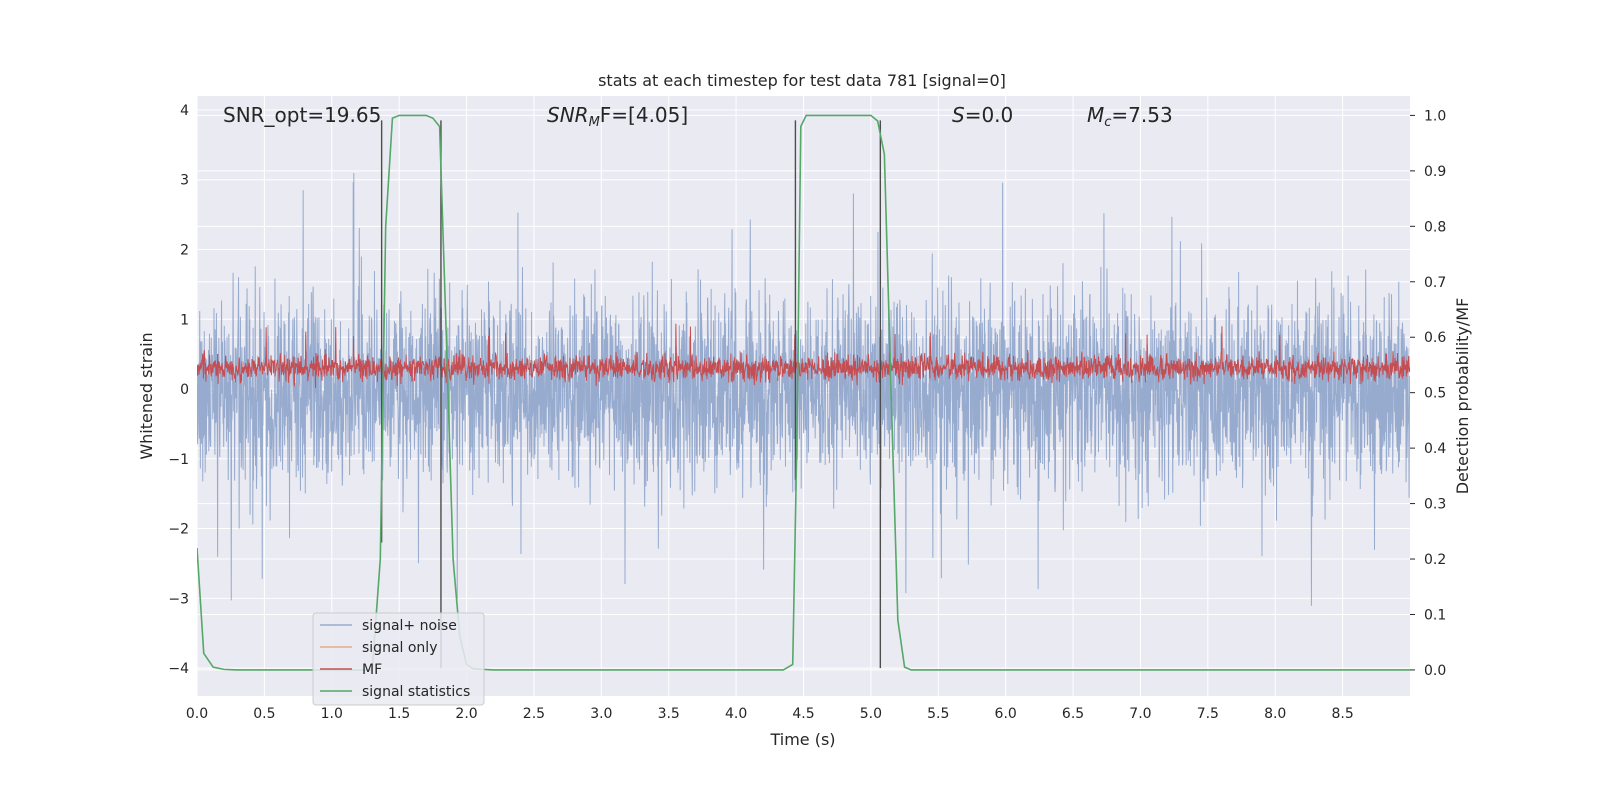  I want to click on y2-tick-label: 0.7, so click(1435, 283).